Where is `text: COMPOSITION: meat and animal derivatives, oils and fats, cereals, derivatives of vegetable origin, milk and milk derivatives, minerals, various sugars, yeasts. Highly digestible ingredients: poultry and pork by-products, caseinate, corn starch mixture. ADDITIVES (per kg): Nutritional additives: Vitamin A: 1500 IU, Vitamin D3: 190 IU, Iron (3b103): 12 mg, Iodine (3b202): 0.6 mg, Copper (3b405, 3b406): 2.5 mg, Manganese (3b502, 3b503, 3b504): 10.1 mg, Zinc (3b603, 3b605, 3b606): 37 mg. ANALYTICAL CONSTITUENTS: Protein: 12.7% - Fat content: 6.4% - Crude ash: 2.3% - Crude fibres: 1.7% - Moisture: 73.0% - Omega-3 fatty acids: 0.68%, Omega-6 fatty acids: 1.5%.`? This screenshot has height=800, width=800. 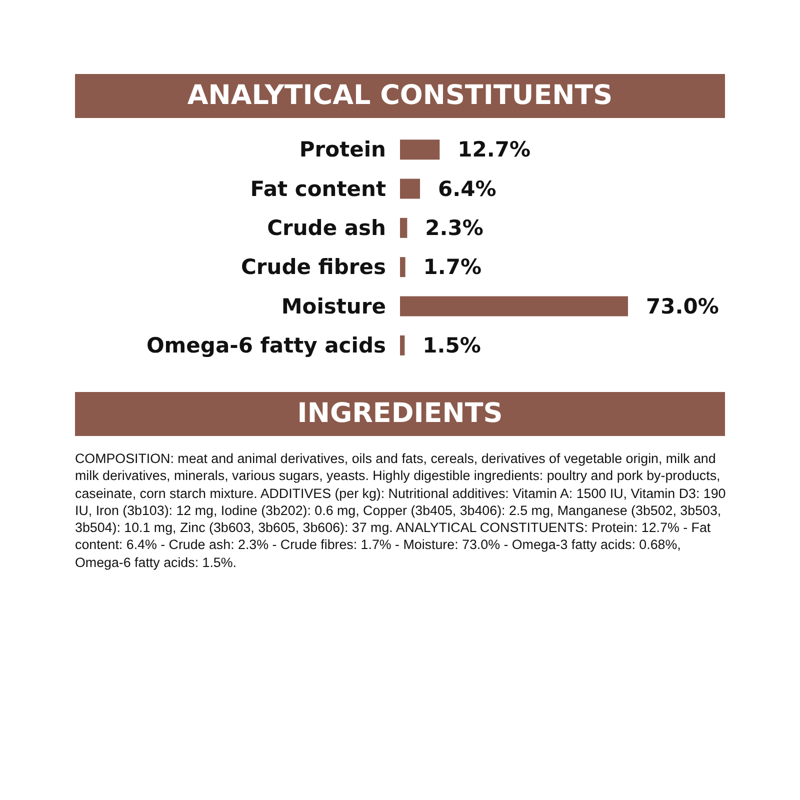
text: COMPOSITION: meat and animal derivatives, oils and fats, cereals, derivatives of vegetable origin, milk and milk derivatives, minerals, various sugars, yeasts. Highly digestible ingredients: poultry and pork by-products, caseinate, corn starch mixture. ADDITIVES (per kg): Nutritional additives: Vitamin A: 1500 IU, Vitamin D3: 190 IU, Iron (3b103): 12 mg, Iodine (3b202): 0.6 mg, Copper (3b405, 3b406): 2.5 mg, Manganese (3b502, 3b503, 3b504): 10.1 mg, Zinc (3b603, 3b605, 3b606): 37 mg. ANALYTICAL CONSTITUENTS: Protein: 12.7% - Fat content: 6.4% - Crude ash: 2.3% - Crude fibres: 1.7% - Moisture: 73.0% - Omega-3 fatty acids: 0.68%, Omega-6 fatty acids: 1.5%. is located at coordinates (401, 511).